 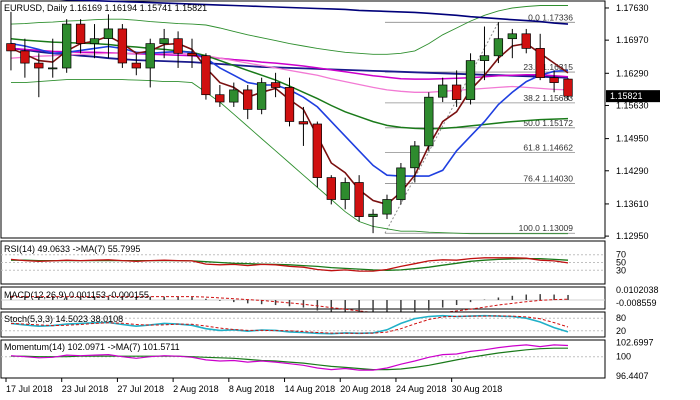 I want to click on macd-tick-label: -0.008559, so click(x=636, y=303).